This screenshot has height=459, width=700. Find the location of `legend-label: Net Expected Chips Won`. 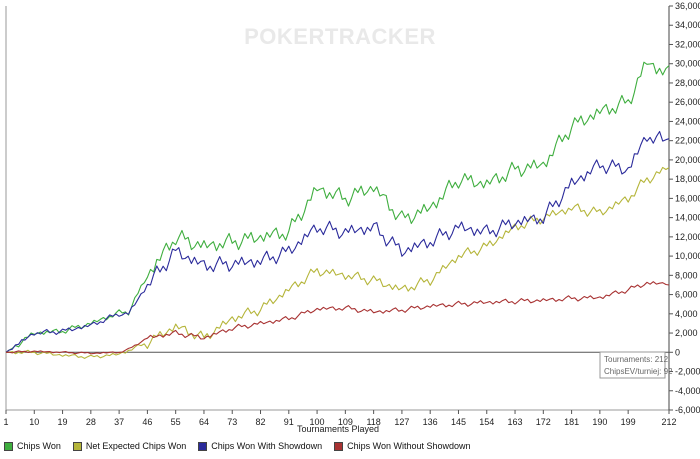

legend-label: Net Expected Chips Won is located at coordinates (136, 446).